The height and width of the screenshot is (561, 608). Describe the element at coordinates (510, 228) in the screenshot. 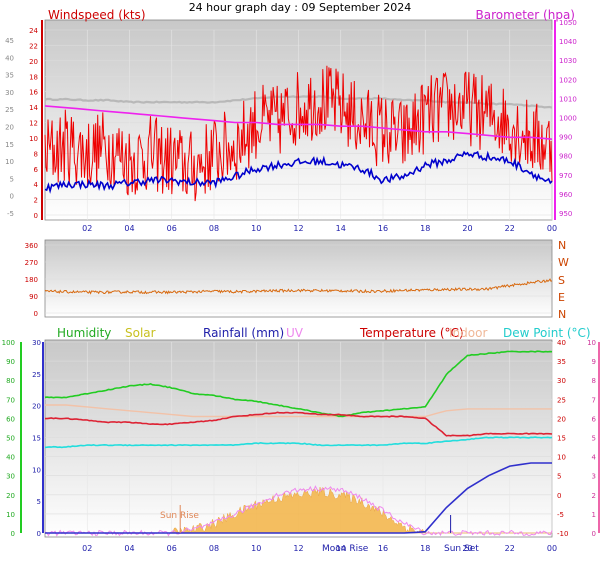

I see `wind-hour-label: 22` at that location.